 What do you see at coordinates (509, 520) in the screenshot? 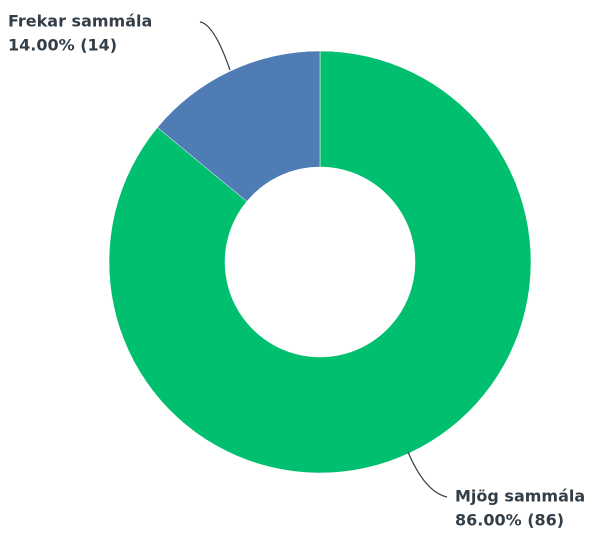
I see `slice-value-label: 86.00% (86)` at bounding box center [509, 520].